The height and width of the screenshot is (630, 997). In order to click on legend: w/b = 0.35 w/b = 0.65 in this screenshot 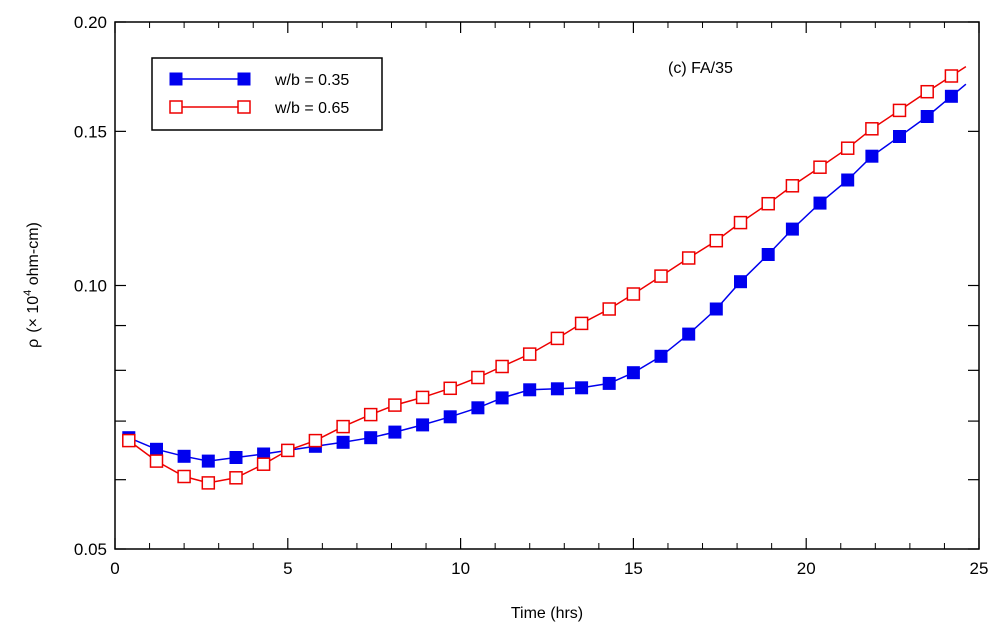, I will do `click(267, 94)`.